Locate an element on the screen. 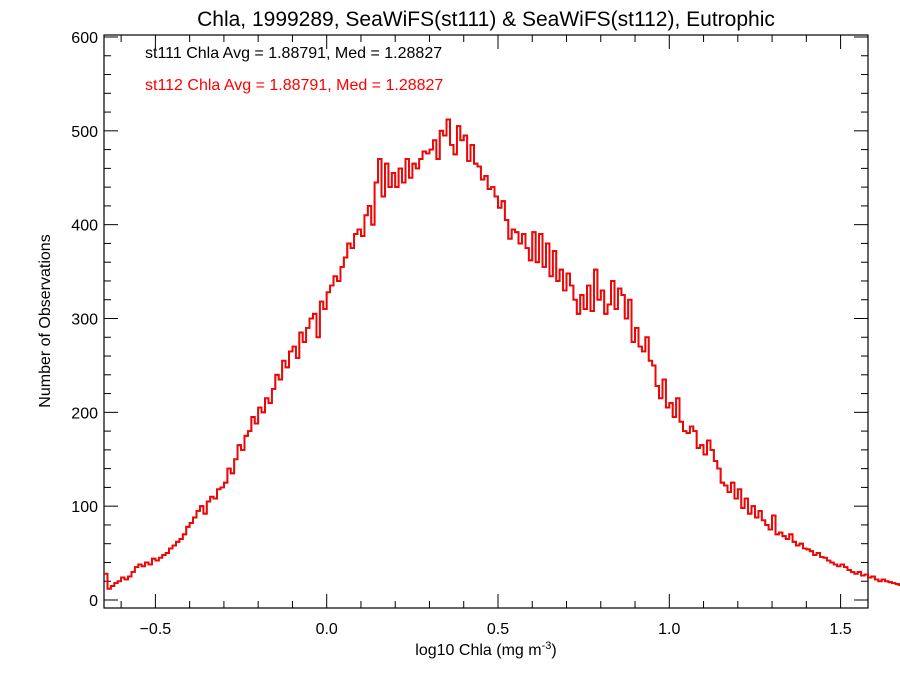  y-tick-label: 200 is located at coordinates (84, 413).